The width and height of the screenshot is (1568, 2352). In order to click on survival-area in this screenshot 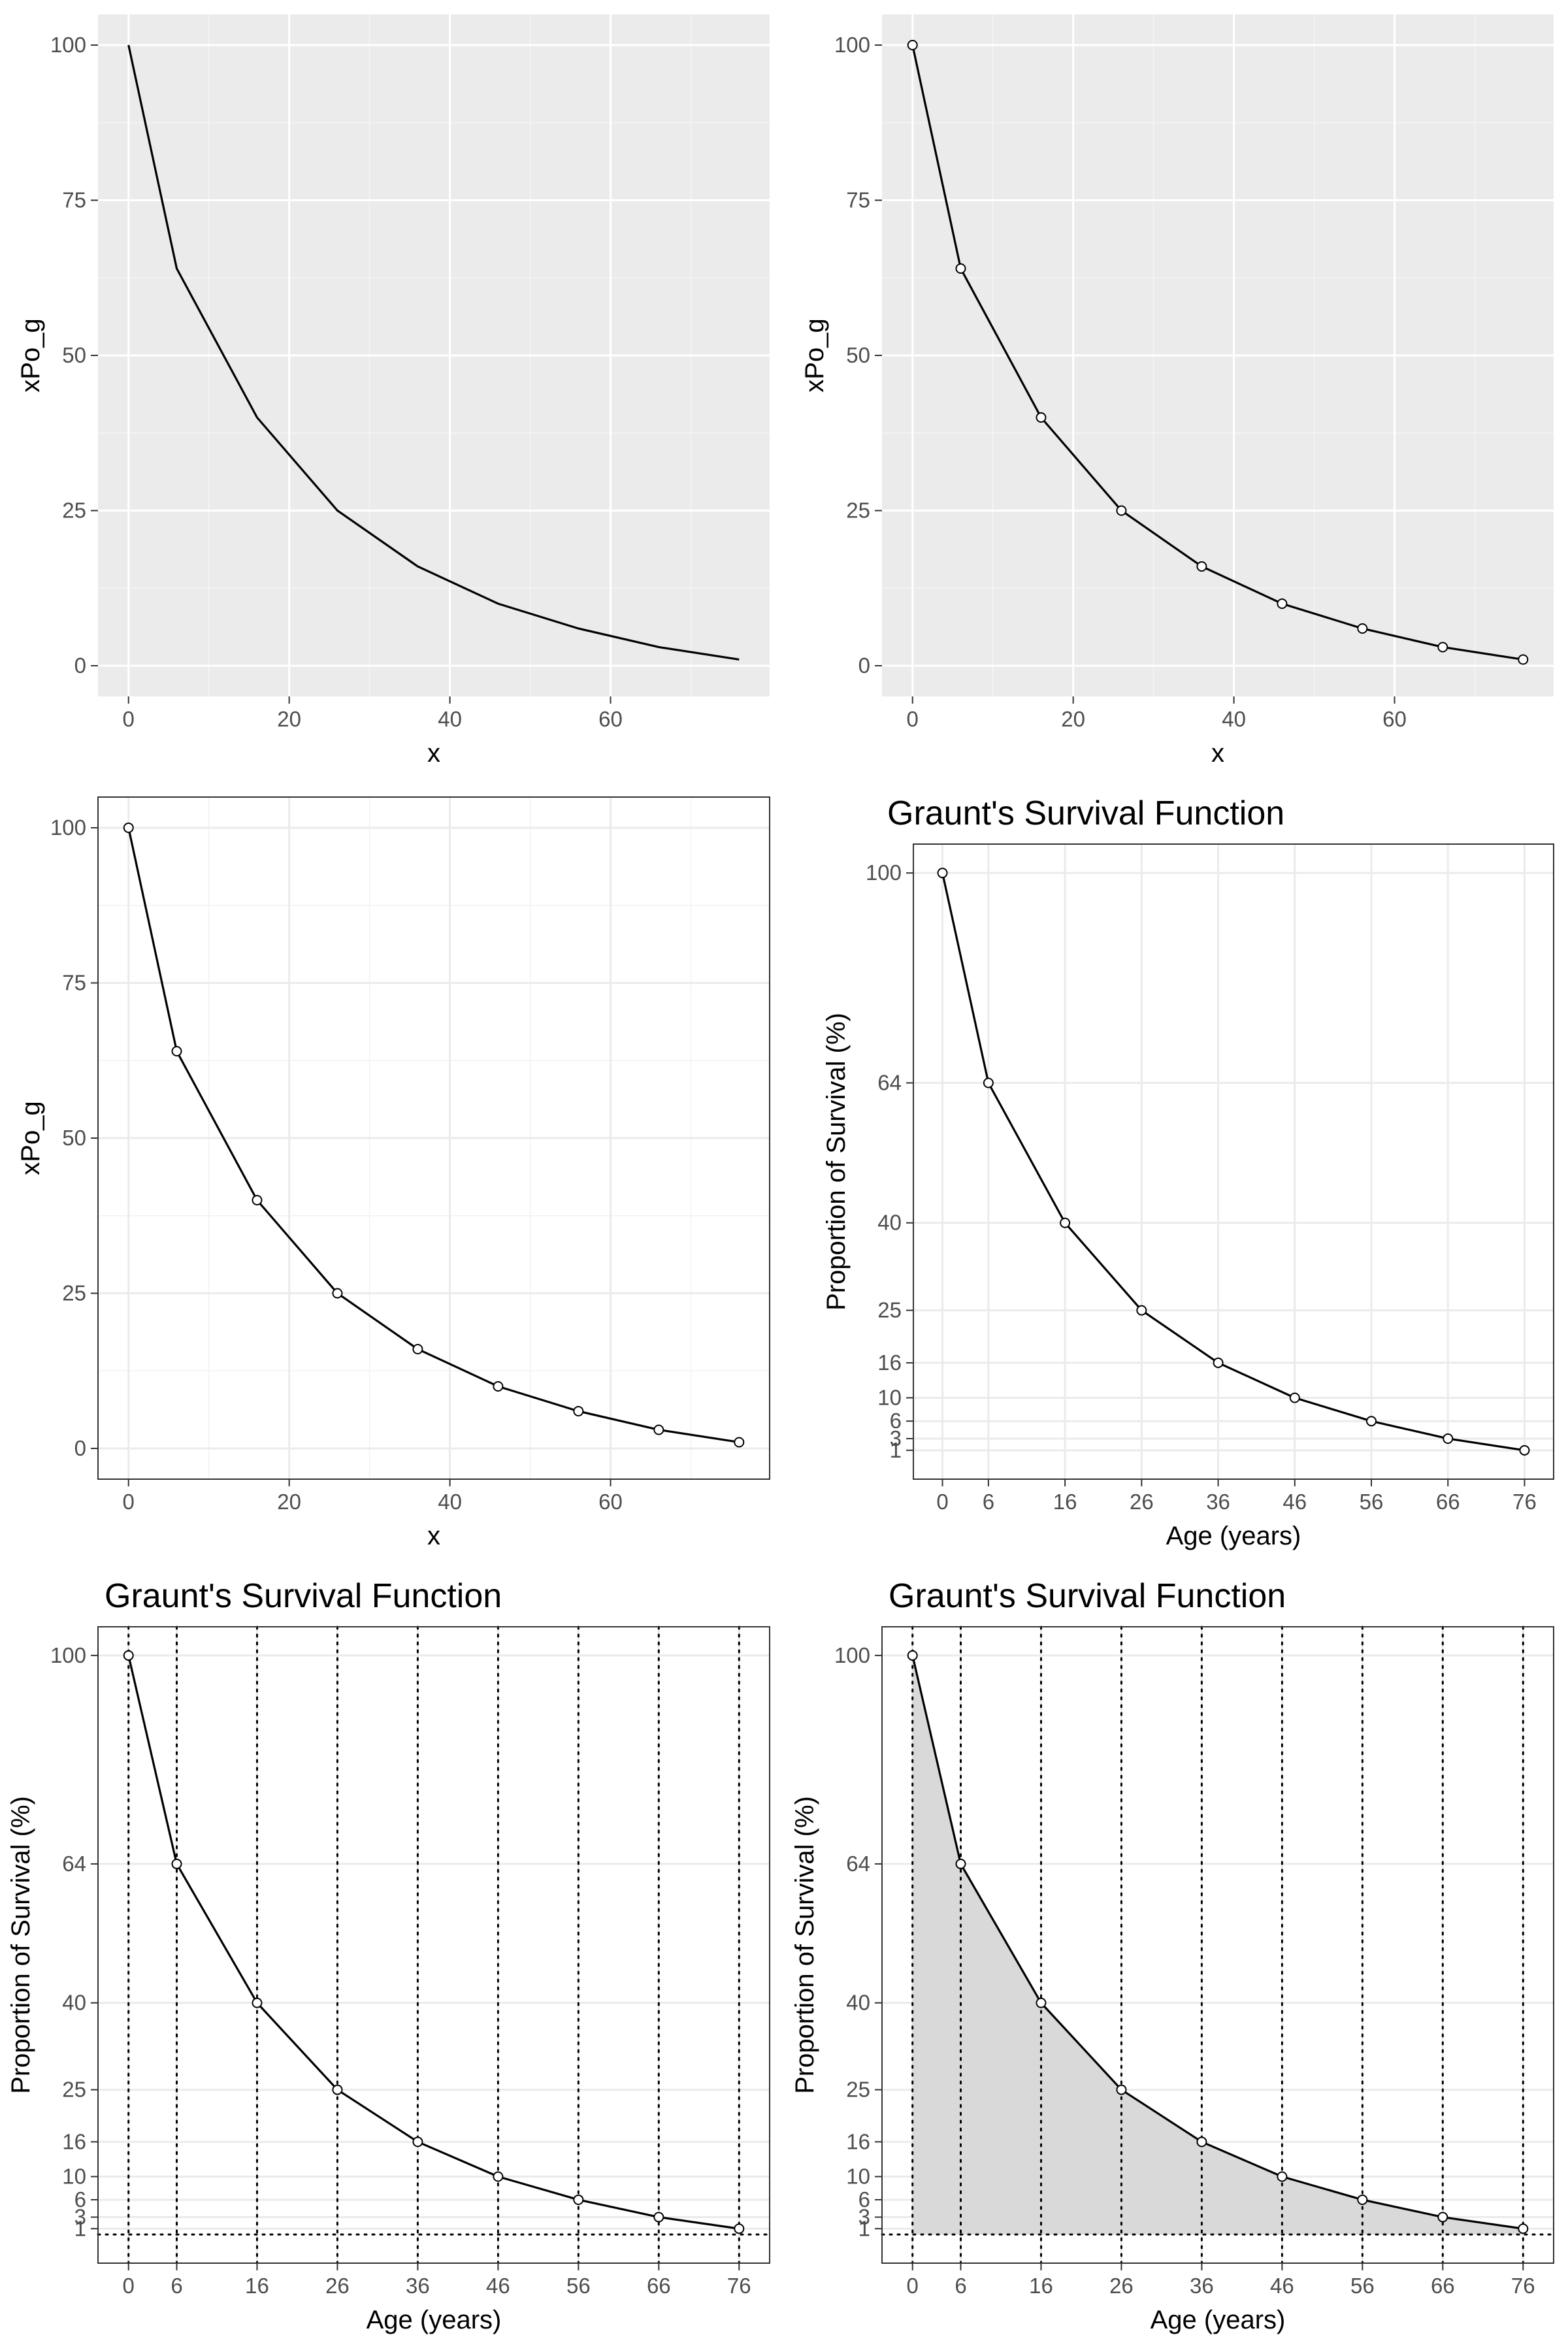, I will do `click(1218, 1945)`.